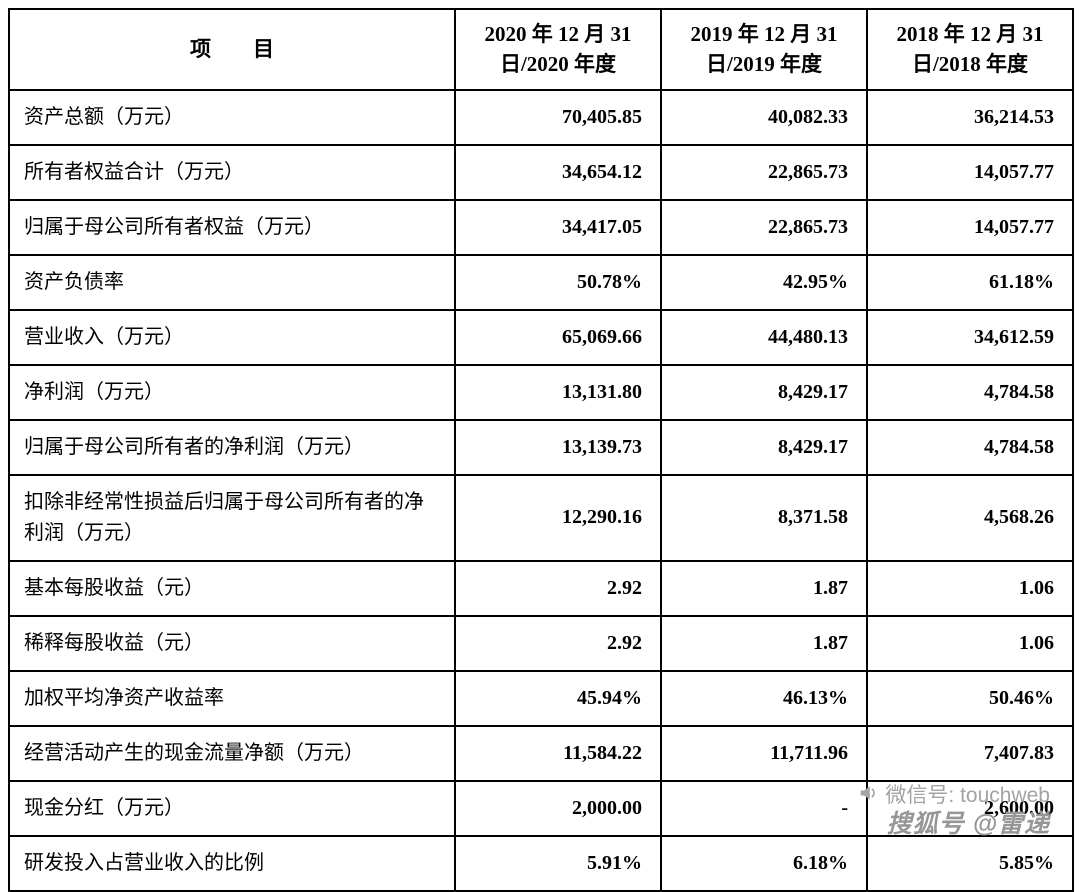  I want to click on header-col-2018-line2: 日/2018 年度, so click(970, 64).